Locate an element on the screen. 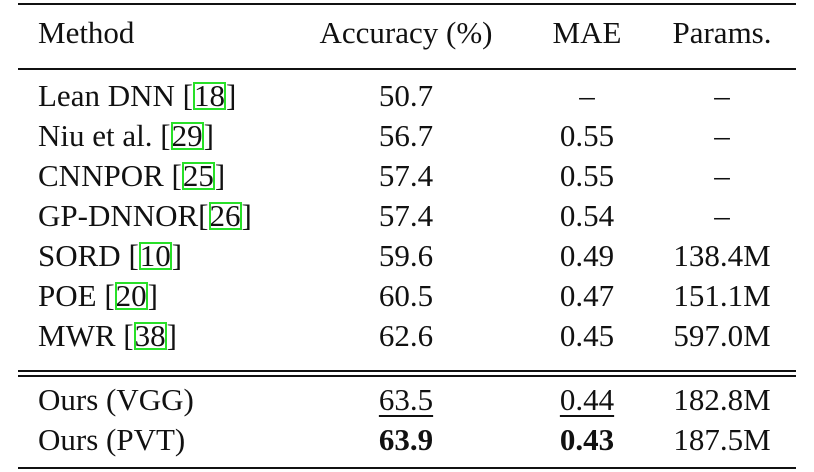  accuracy-value: 63.5 is located at coordinates (406, 400).